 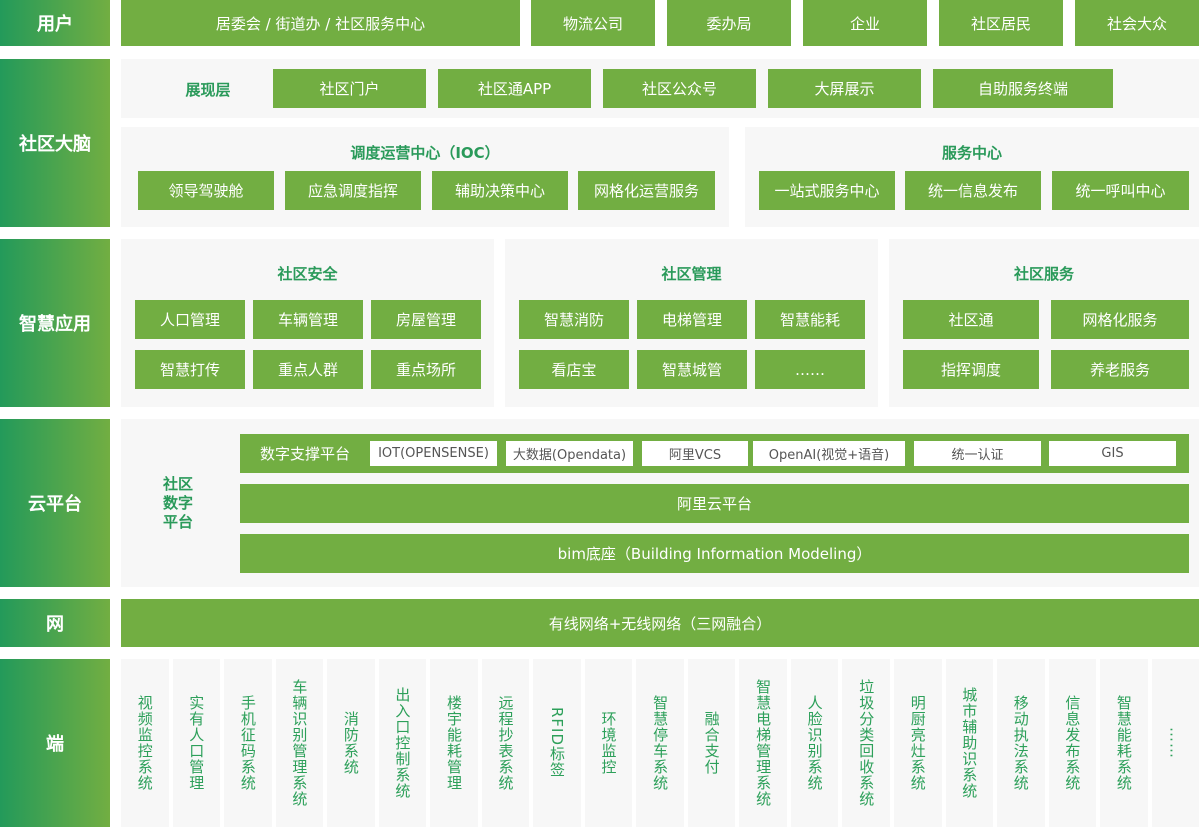 I want to click on user-box: 社区居民, so click(x=1001, y=23).